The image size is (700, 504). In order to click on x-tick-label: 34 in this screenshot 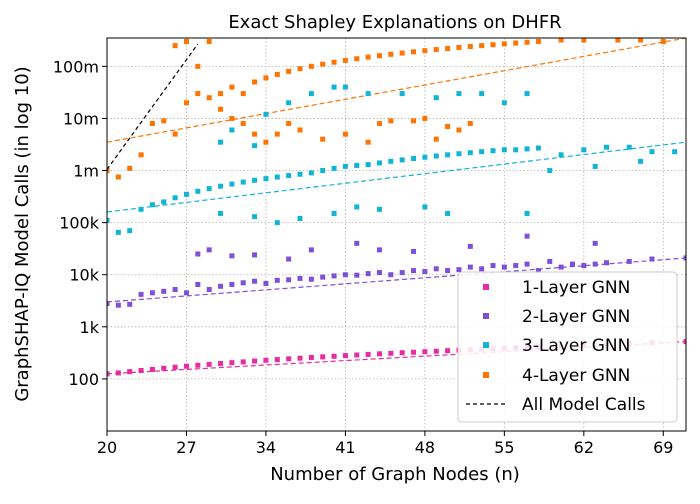, I will do `click(266, 447)`.